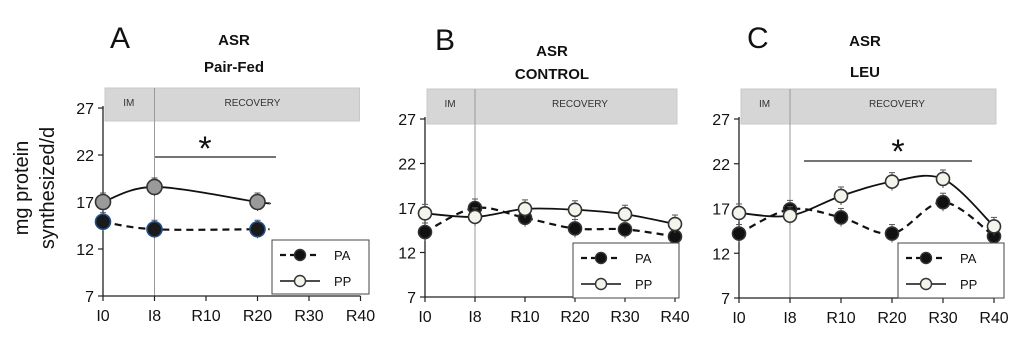 This screenshot has height=350, width=1009. What do you see at coordinates (445, 40) in the screenshot?
I see `panel-letter: B` at bounding box center [445, 40].